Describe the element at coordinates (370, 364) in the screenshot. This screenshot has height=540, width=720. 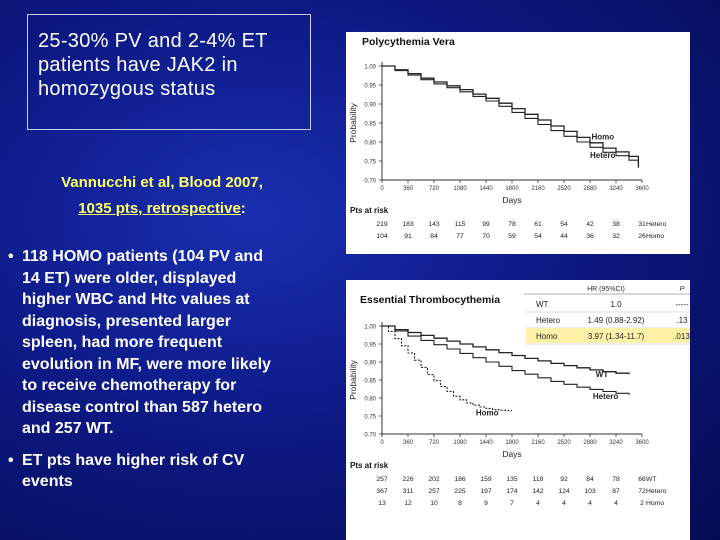
I see `y-tick-label: 0.90` at that location.